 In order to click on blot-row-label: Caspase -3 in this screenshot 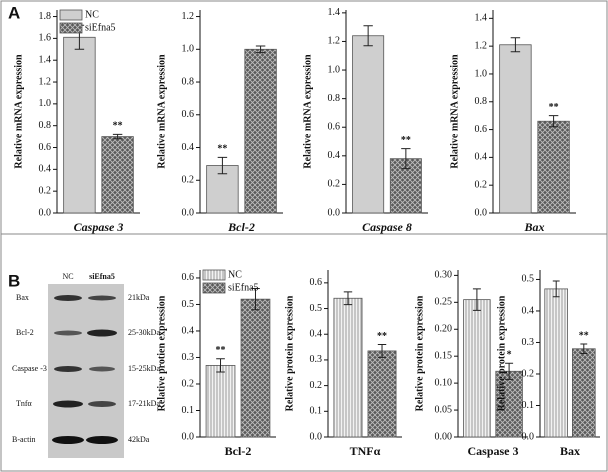, I will do `click(29, 368)`.